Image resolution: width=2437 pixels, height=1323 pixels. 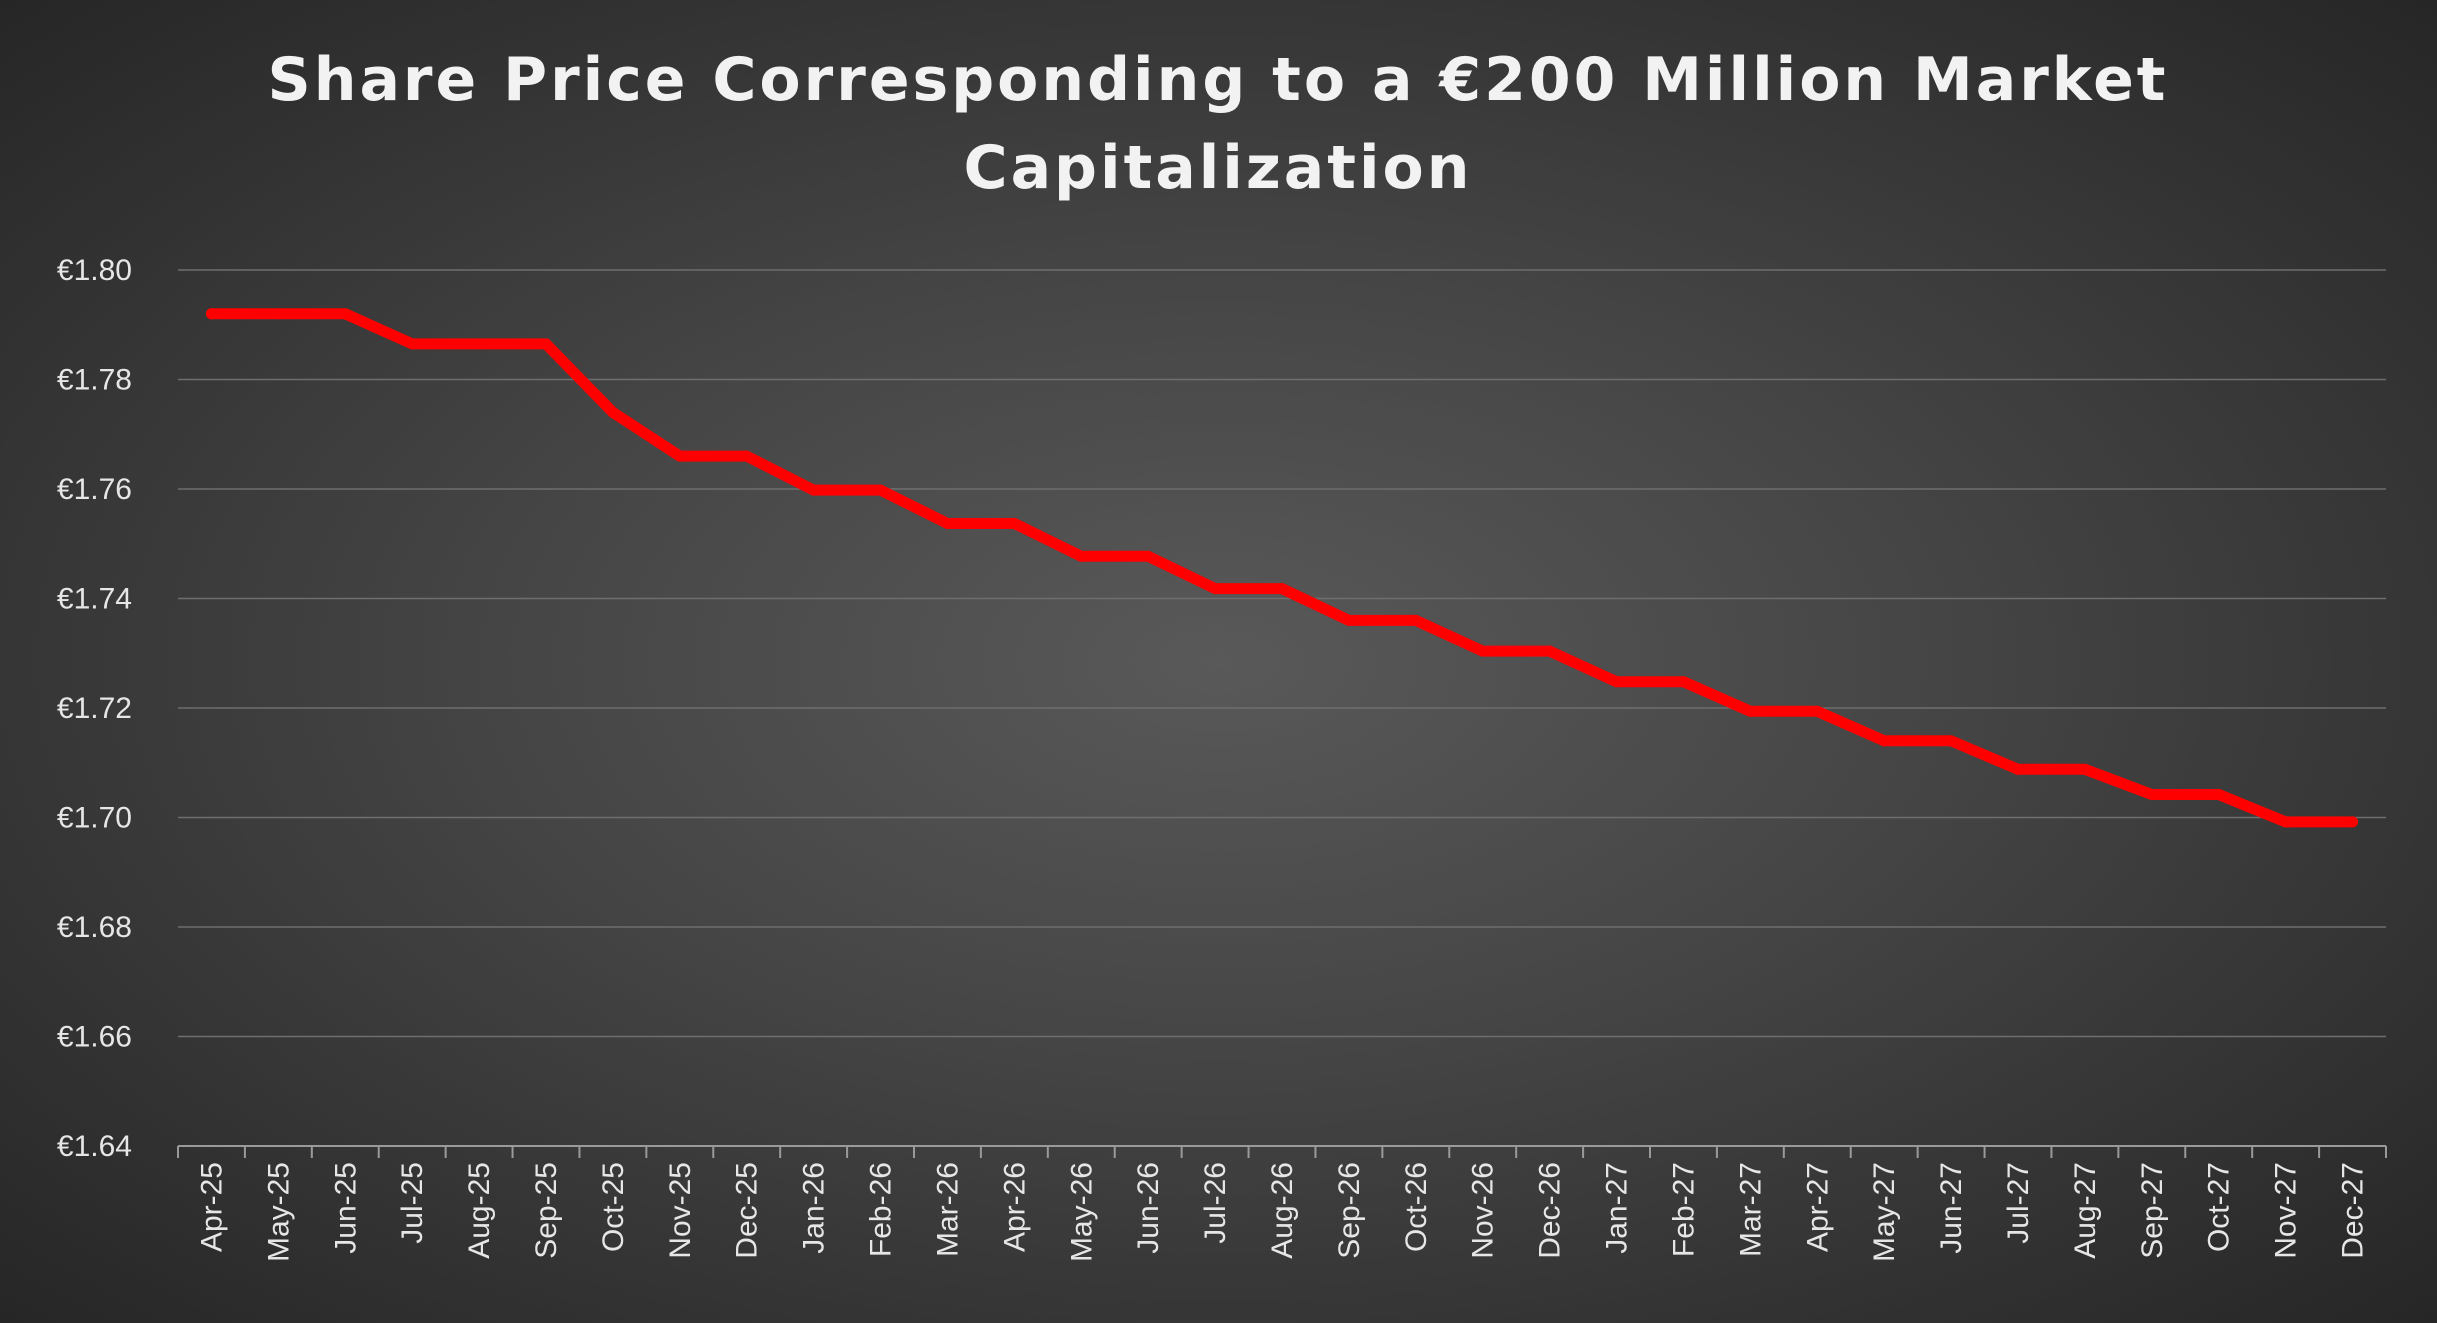 What do you see at coordinates (947, 1209) in the screenshot?
I see `x-tick-label: Mar-26` at bounding box center [947, 1209].